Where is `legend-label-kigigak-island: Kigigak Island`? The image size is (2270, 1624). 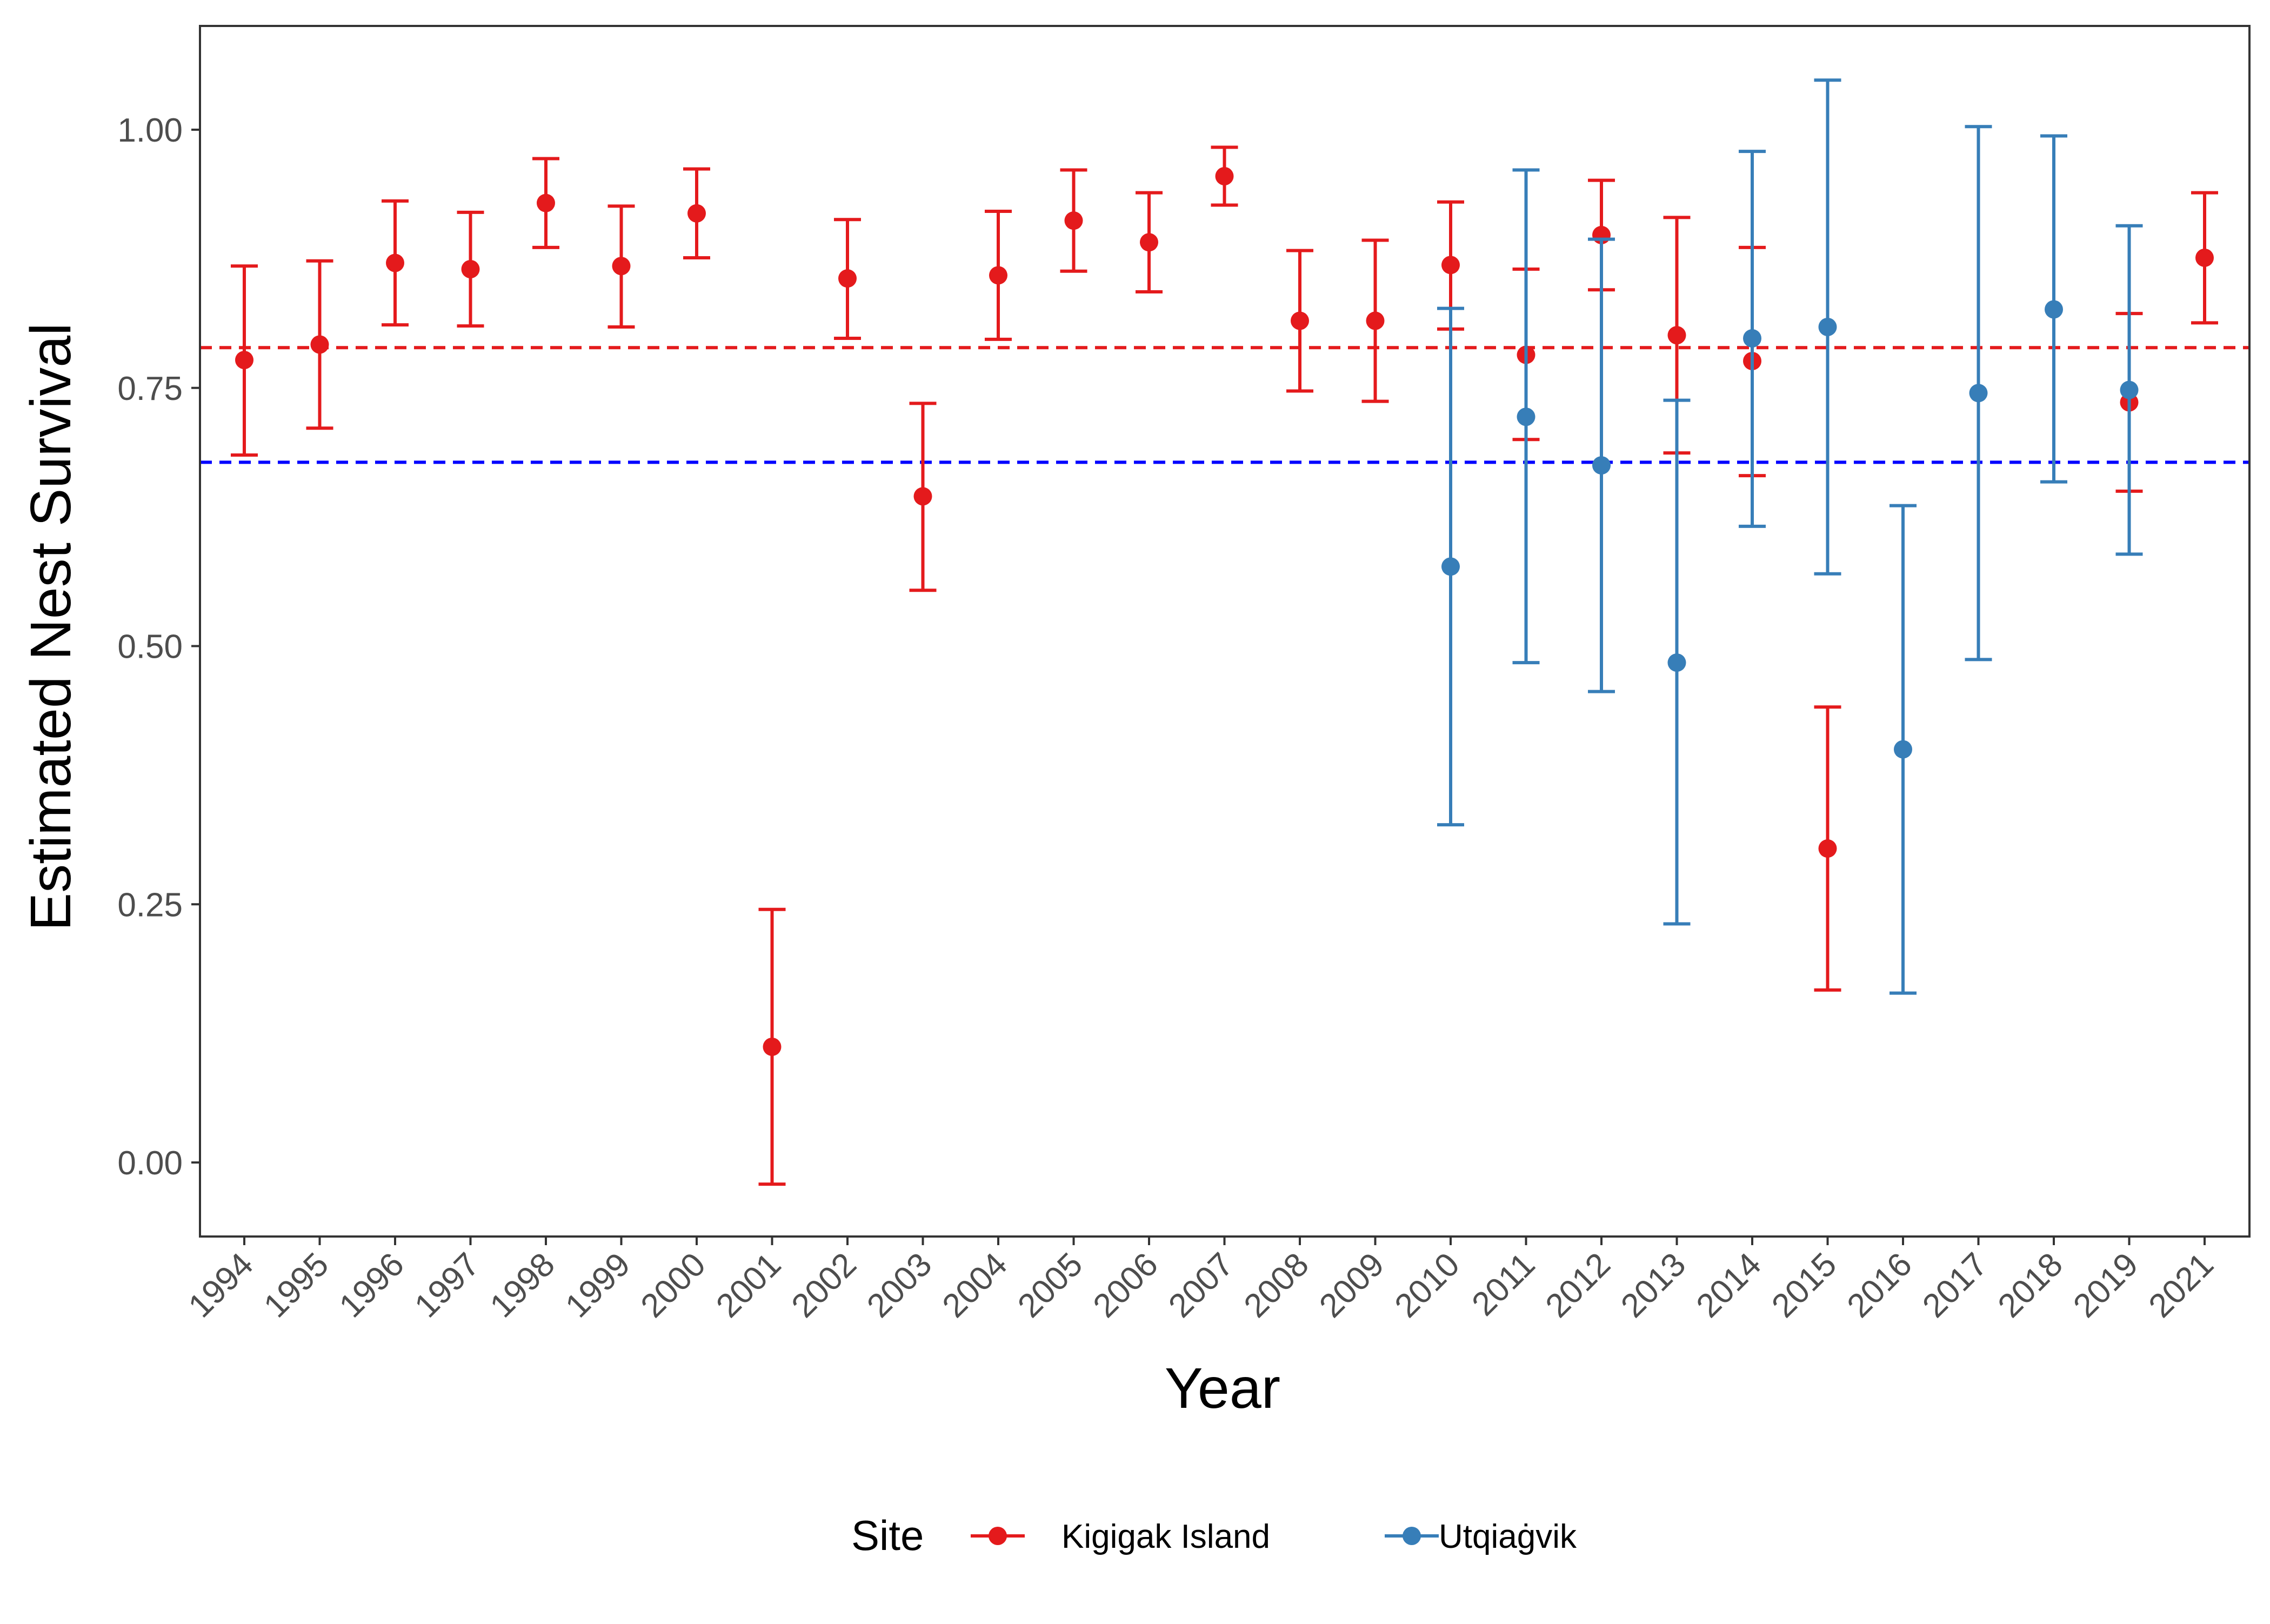
legend-label-kigigak-island: Kigigak Island is located at coordinates (1165, 1536).